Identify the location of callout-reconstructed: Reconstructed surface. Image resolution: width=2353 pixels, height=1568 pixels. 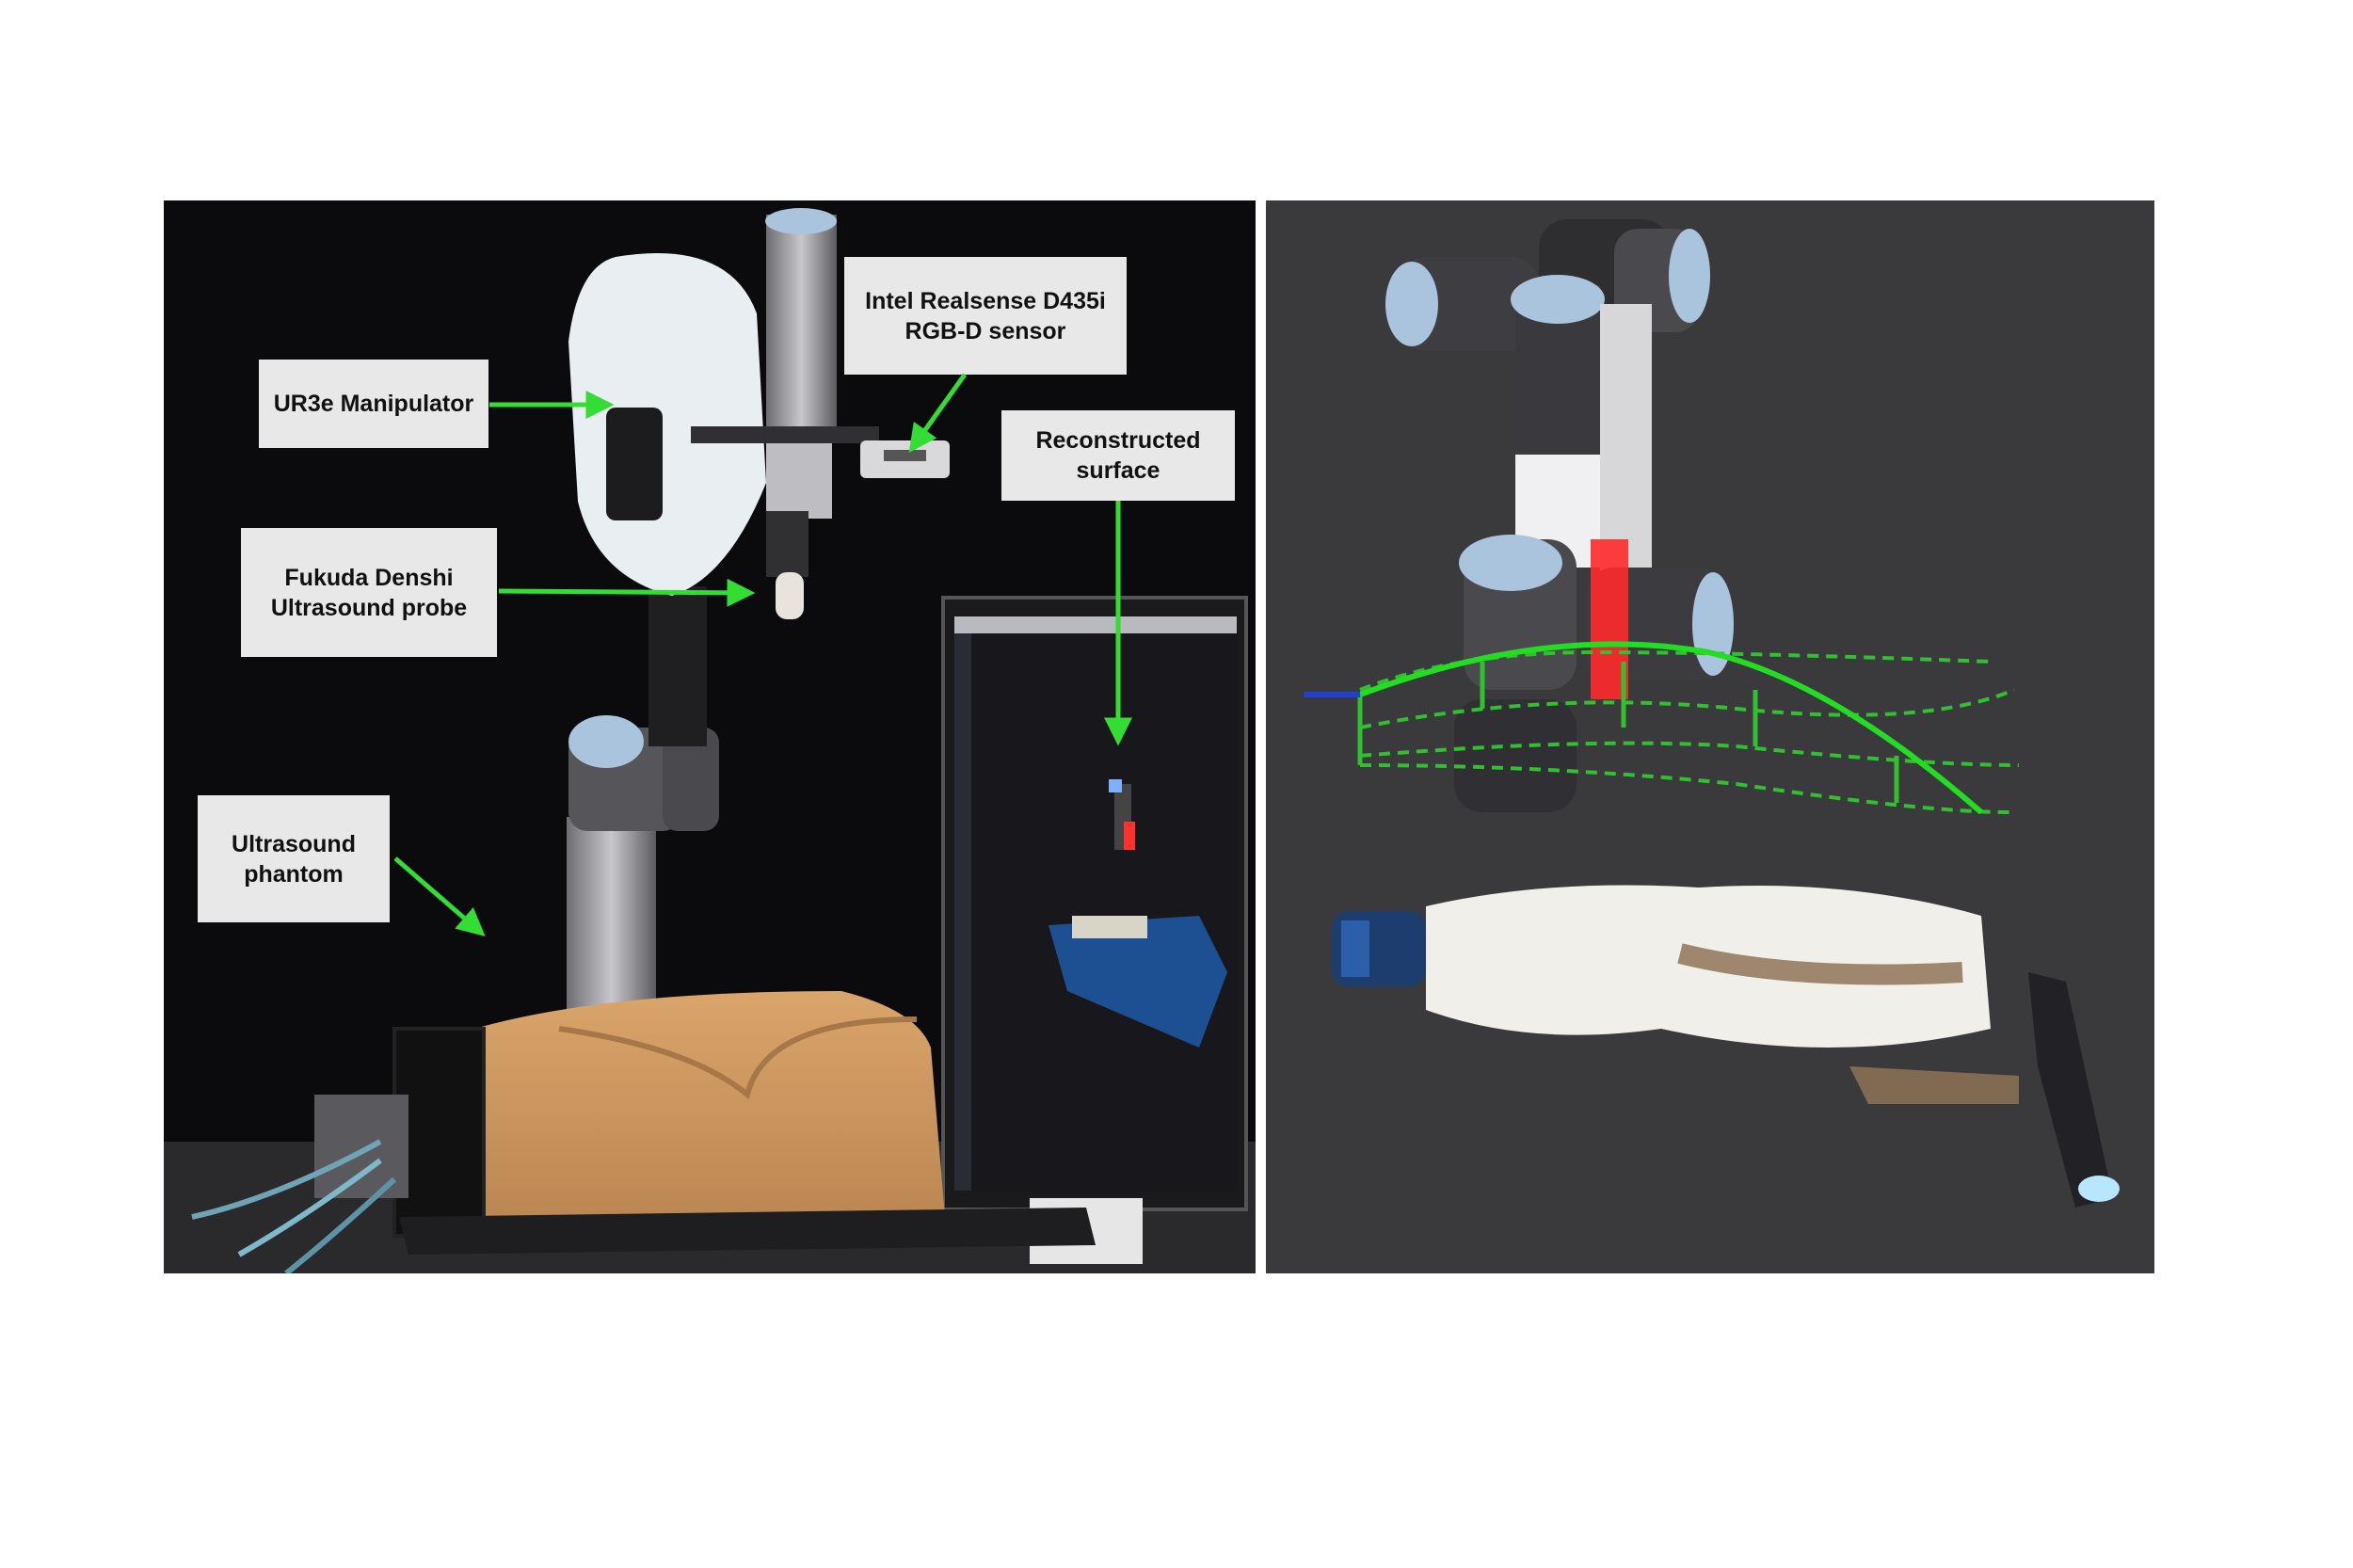
(1118, 455).